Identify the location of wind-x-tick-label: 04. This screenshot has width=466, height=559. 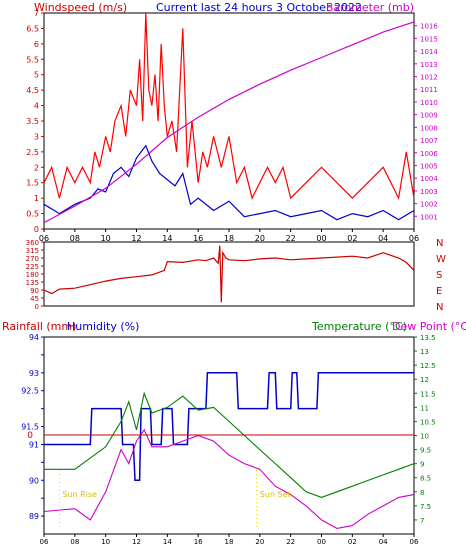
(383, 238).